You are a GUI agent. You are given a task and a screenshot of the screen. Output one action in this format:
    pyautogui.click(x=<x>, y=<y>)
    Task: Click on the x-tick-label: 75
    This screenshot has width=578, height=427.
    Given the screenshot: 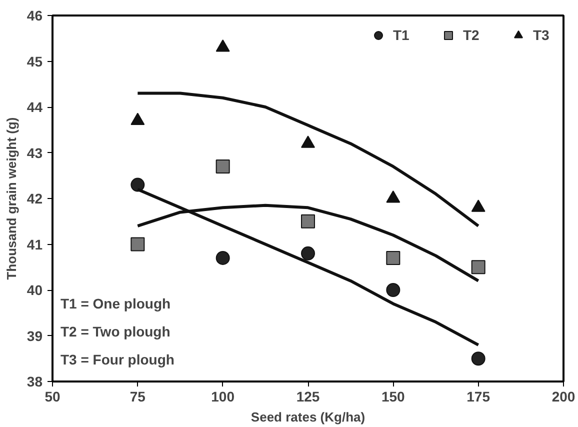 What is the action you would take?
    pyautogui.click(x=138, y=396)
    